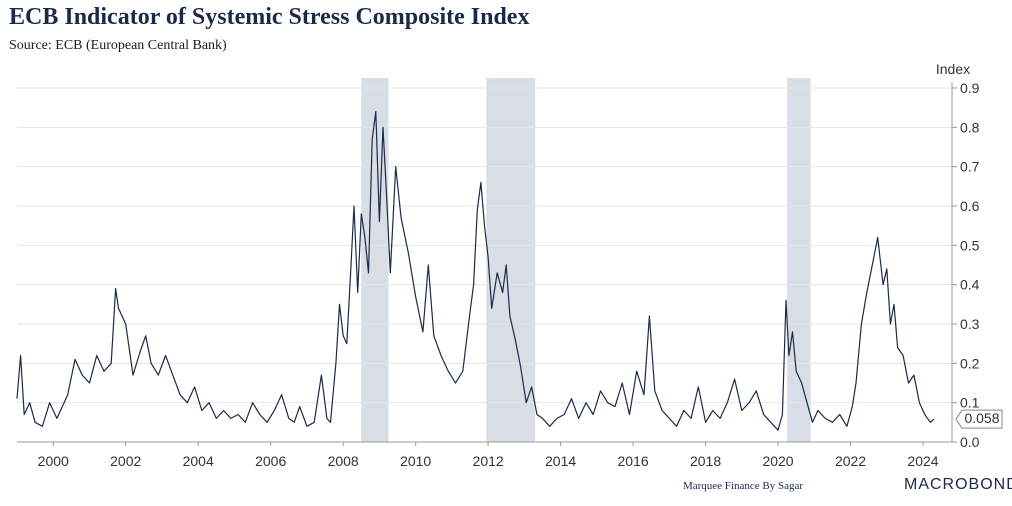  I want to click on x-tick-label: 2008, so click(343, 461).